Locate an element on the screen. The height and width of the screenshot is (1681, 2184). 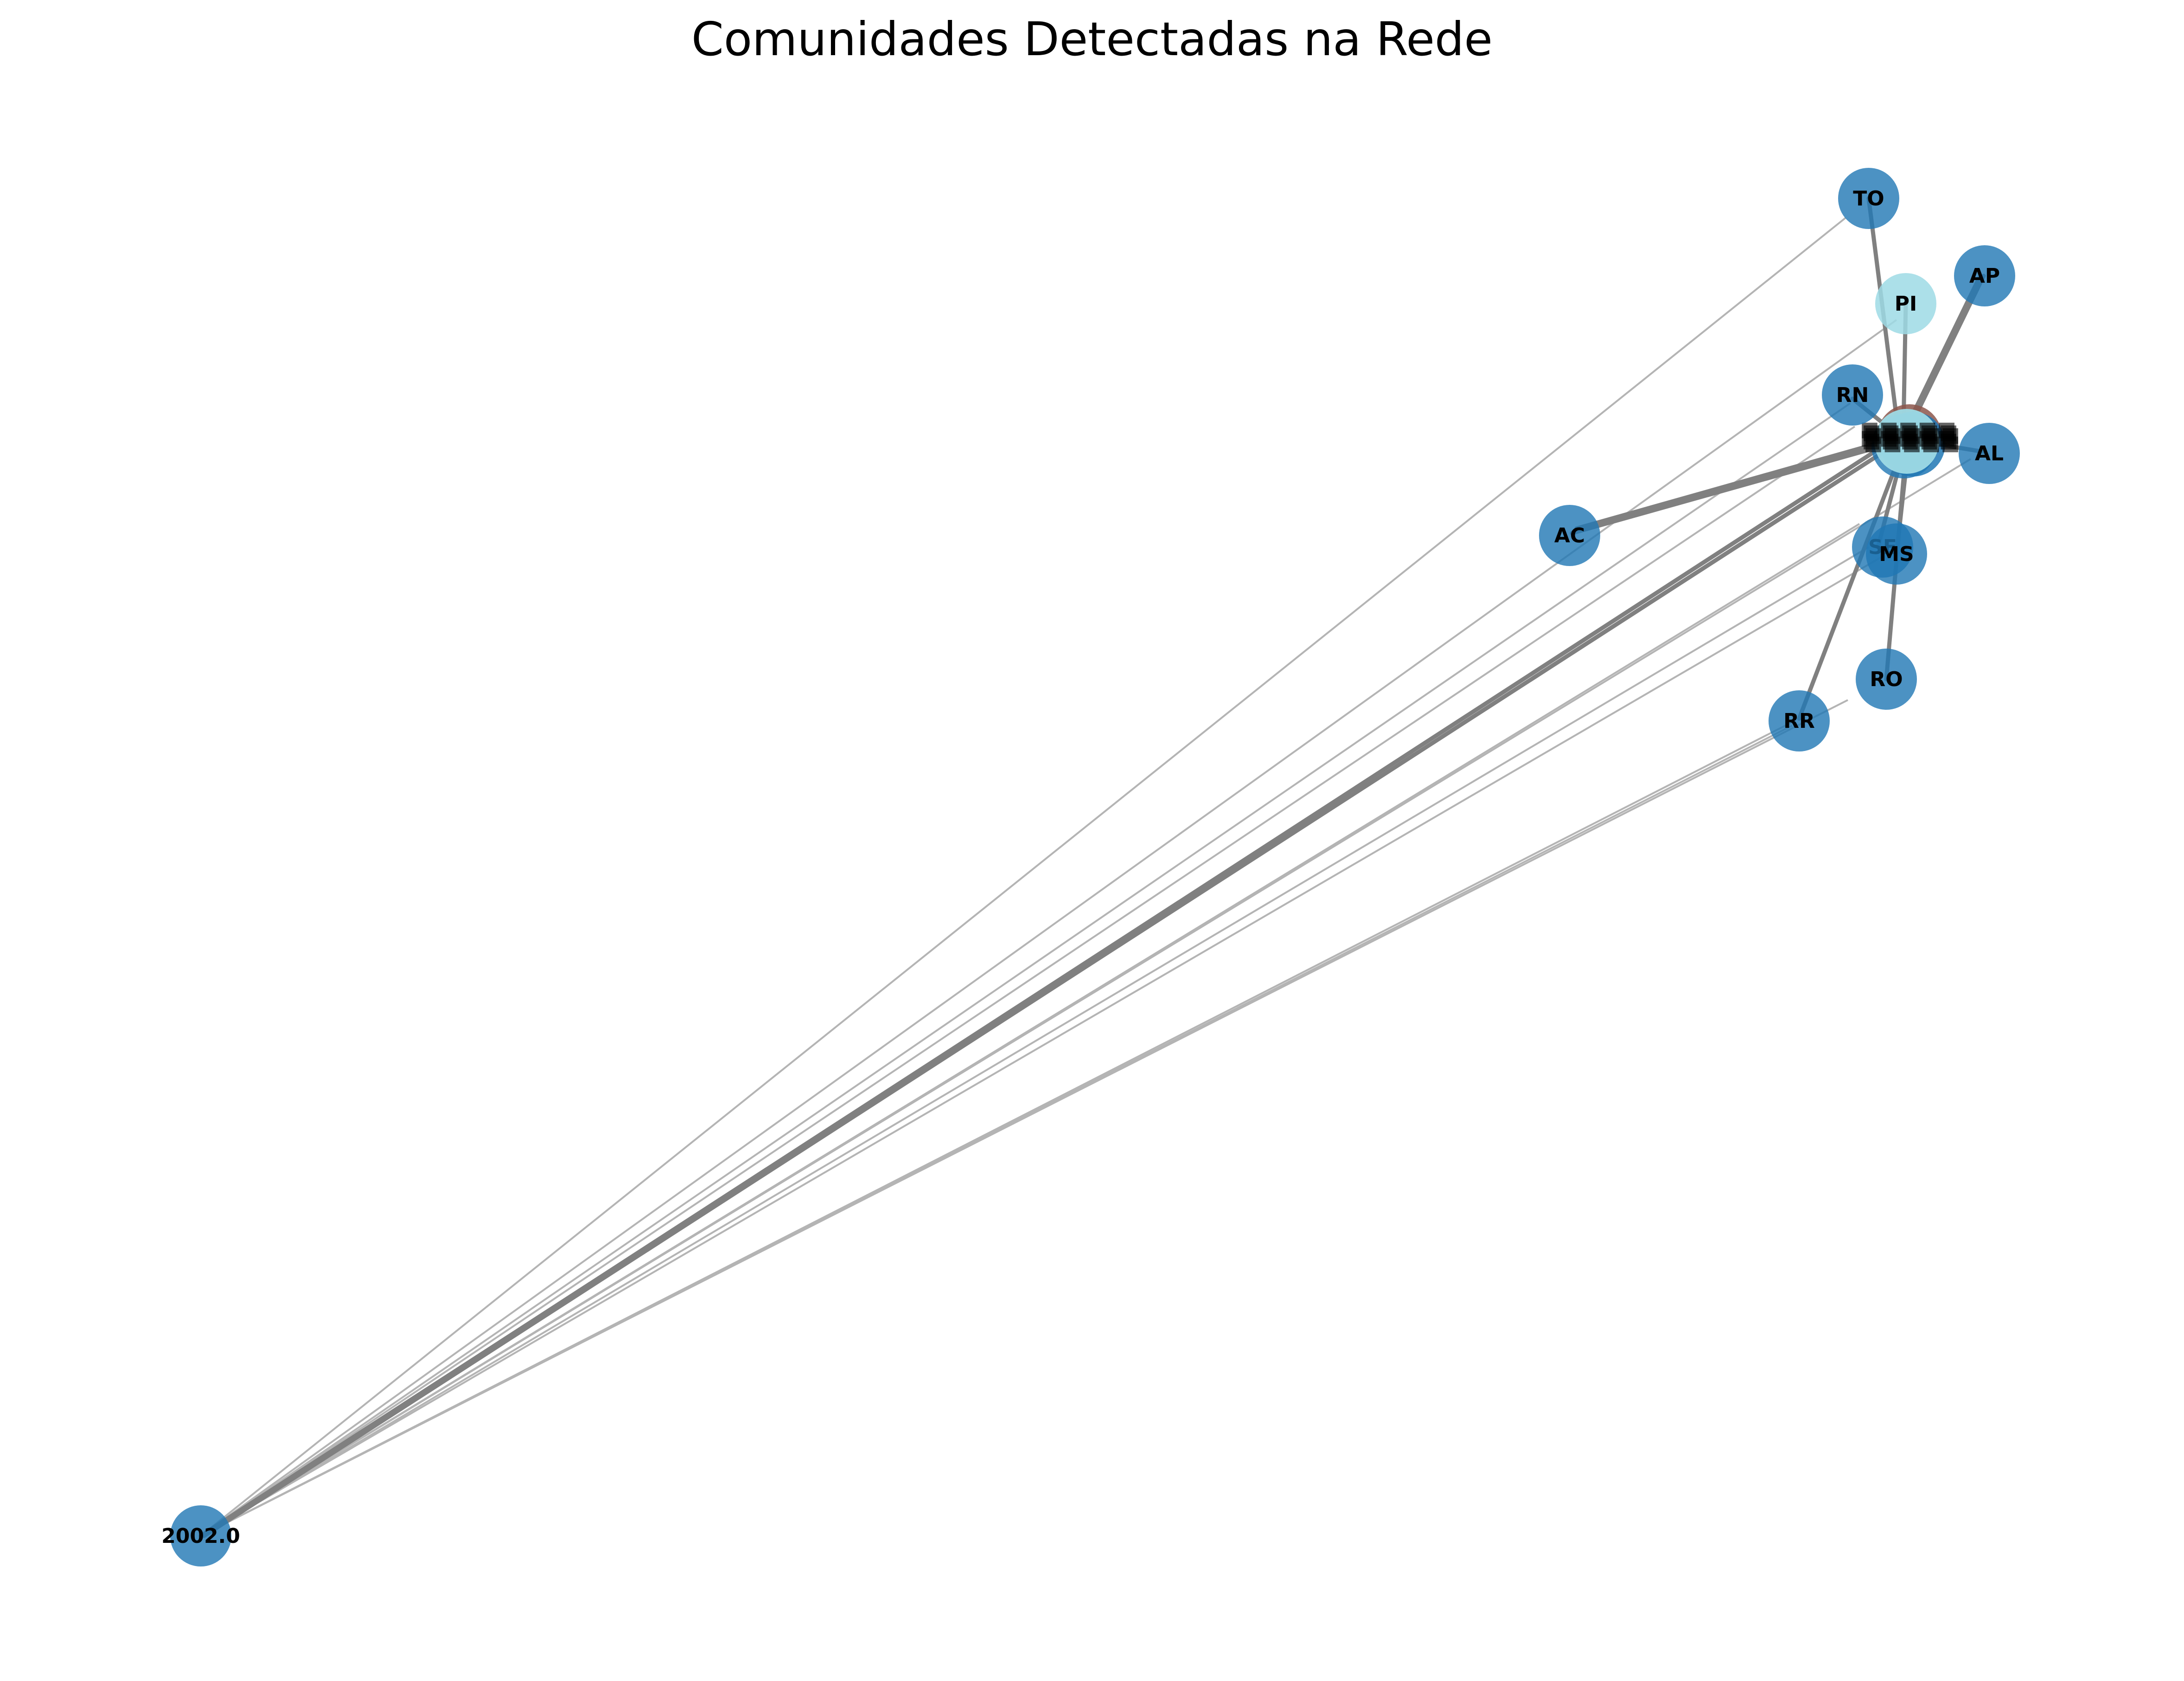
node-RR: RR is located at coordinates (1799, 720).